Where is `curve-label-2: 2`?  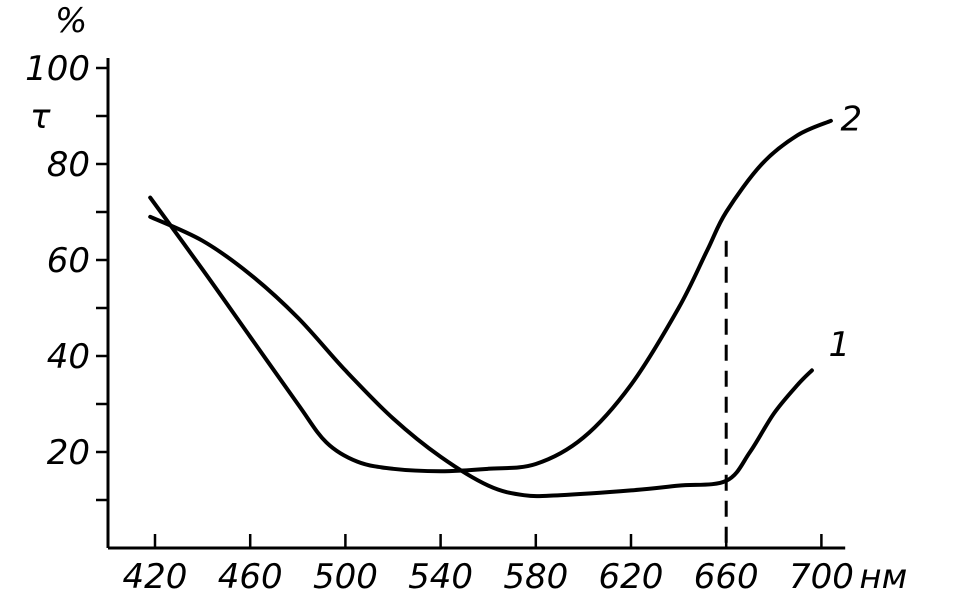
curve-label-2: 2 is located at coordinates (851, 119).